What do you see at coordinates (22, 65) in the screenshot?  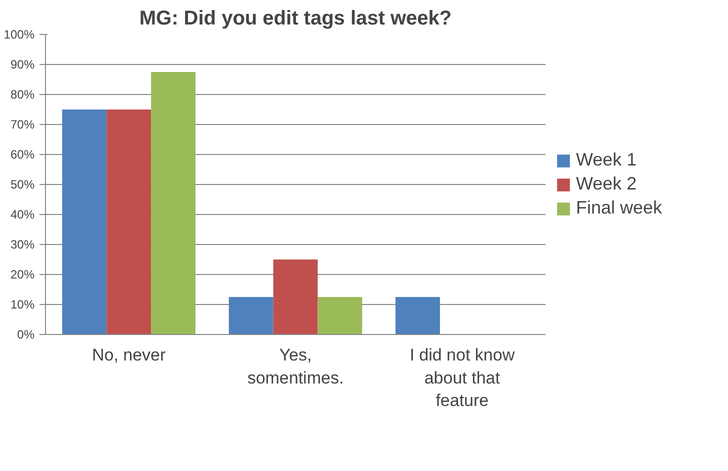 I see `y-tick-label: 90%` at bounding box center [22, 65].